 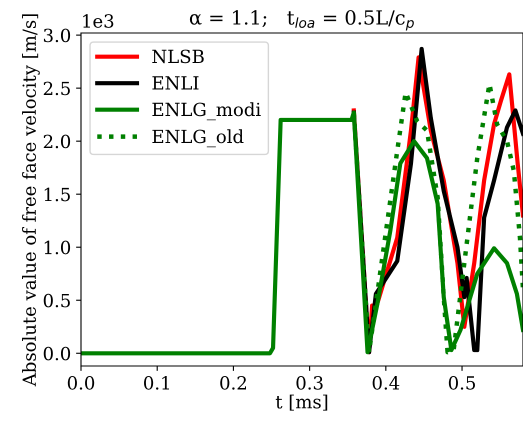 I want to click on x-tick-label: 0.2, so click(x=233, y=383).